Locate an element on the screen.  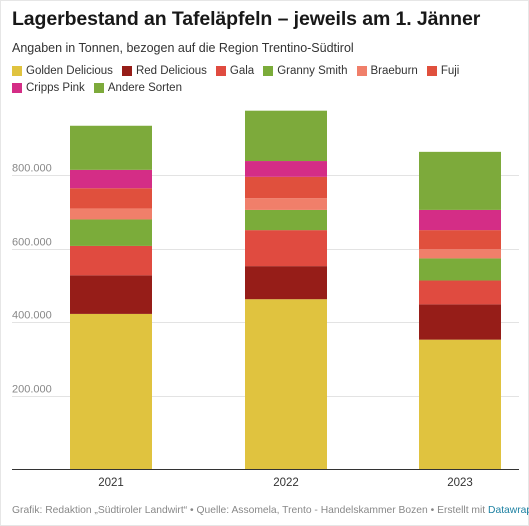
legend-item: Braeburn is located at coordinates (387, 71).